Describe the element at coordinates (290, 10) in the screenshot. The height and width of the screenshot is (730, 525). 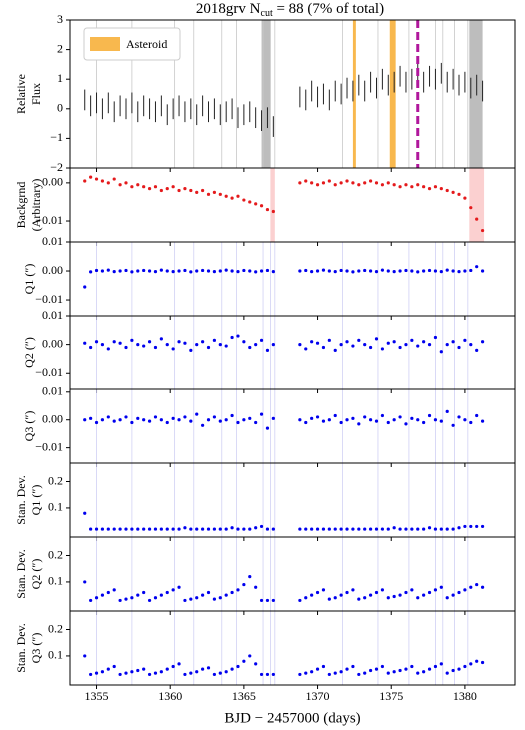
I see `chart-title: 2018grv Ncut = 88 (7% of total)` at that location.